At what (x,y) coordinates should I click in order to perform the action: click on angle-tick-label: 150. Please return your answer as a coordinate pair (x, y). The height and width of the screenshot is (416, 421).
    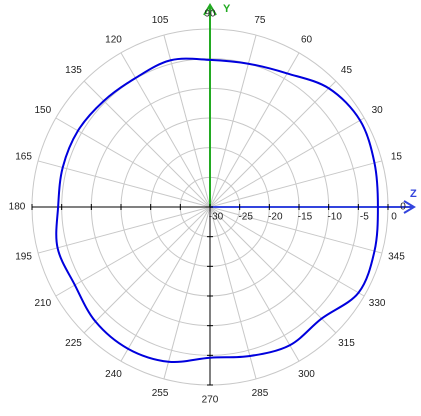
    Looking at the image, I should click on (43, 110).